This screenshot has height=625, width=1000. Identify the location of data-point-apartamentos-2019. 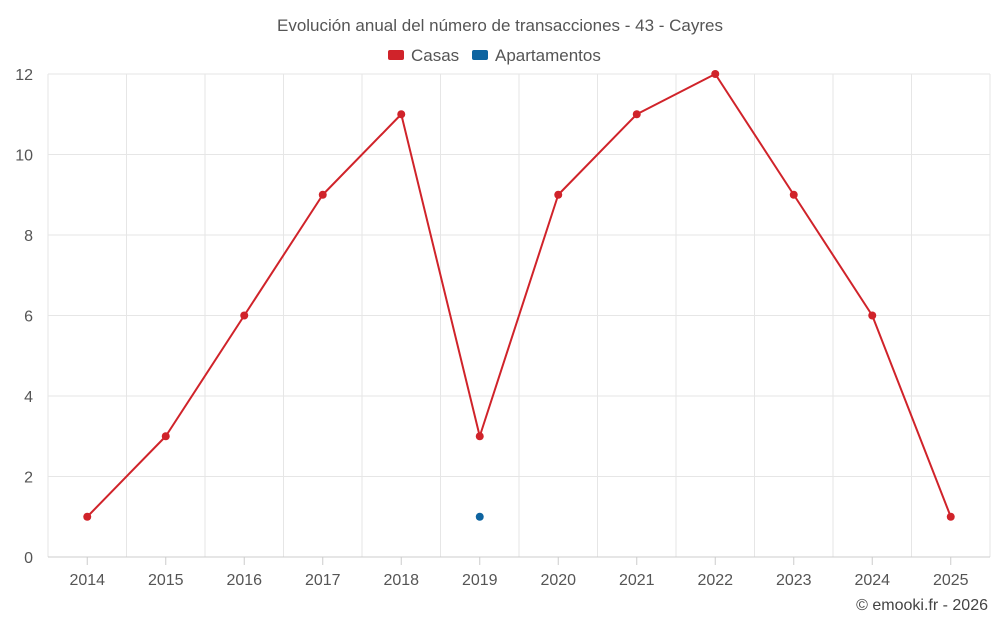
(479, 516).